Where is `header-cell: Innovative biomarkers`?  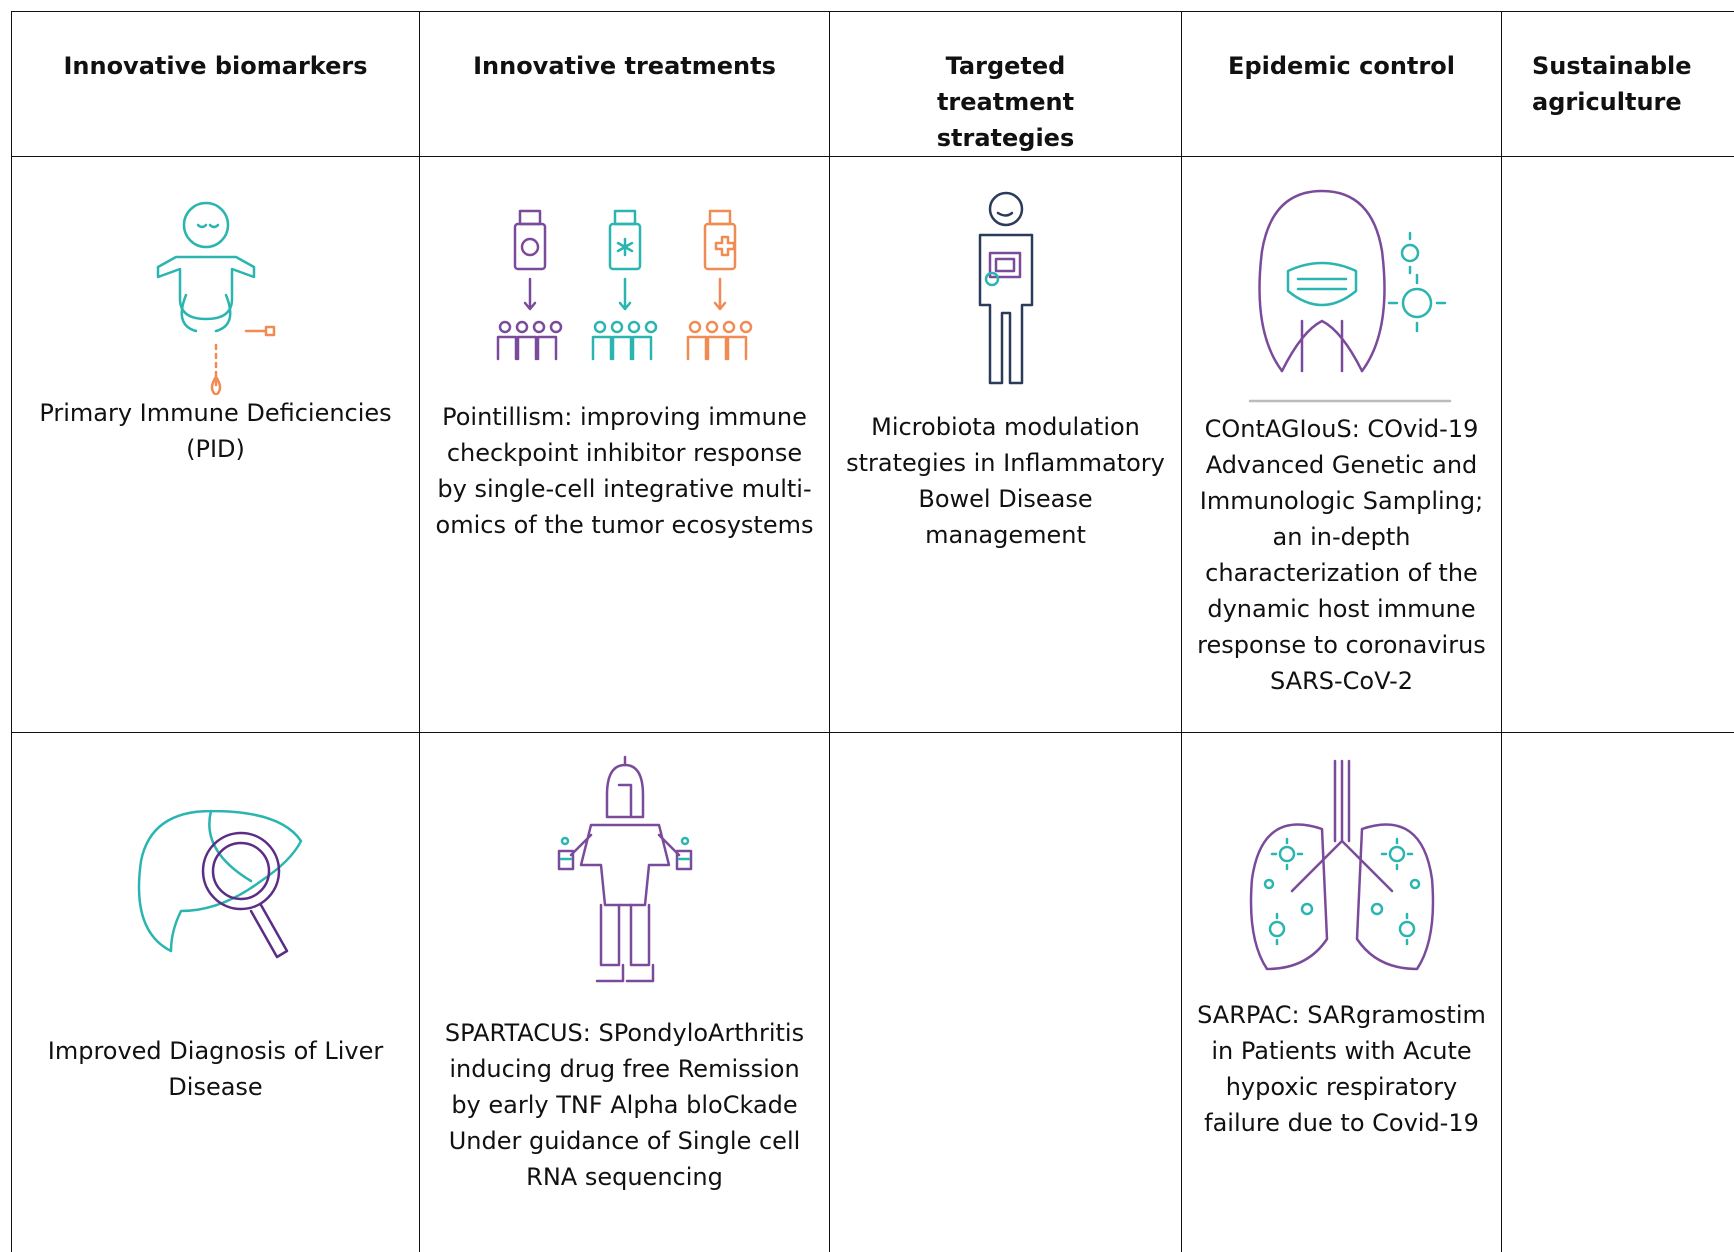
header-cell: Innovative biomarkers is located at coordinates (215, 84).